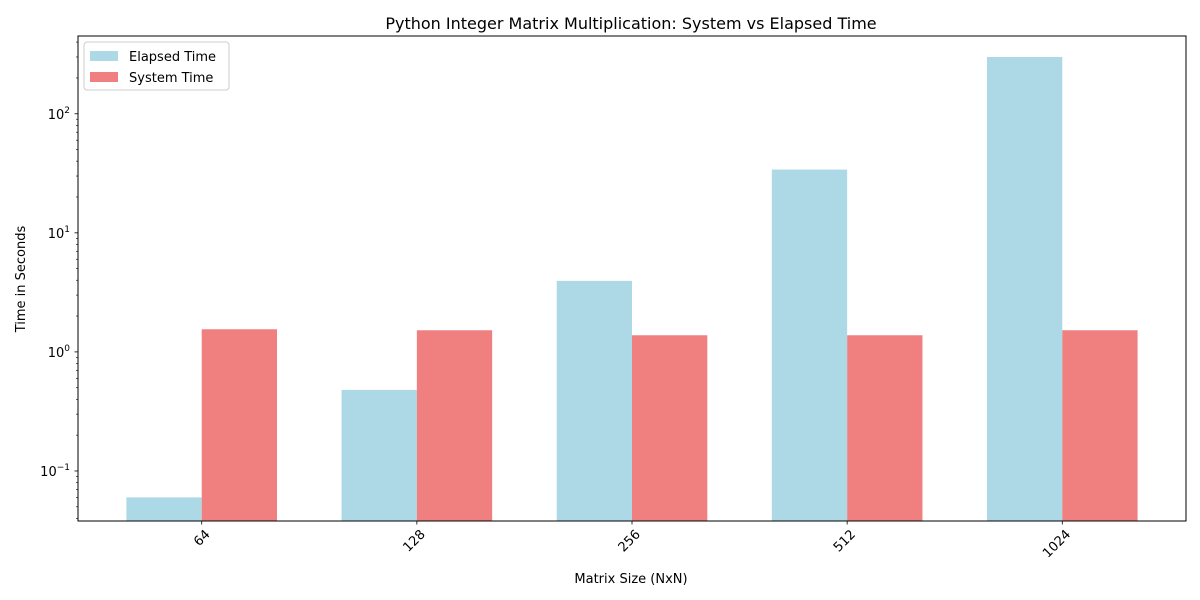  Describe the element at coordinates (172, 57) in the screenshot. I see `legend-label-elapsed: Elapsed Time` at that location.